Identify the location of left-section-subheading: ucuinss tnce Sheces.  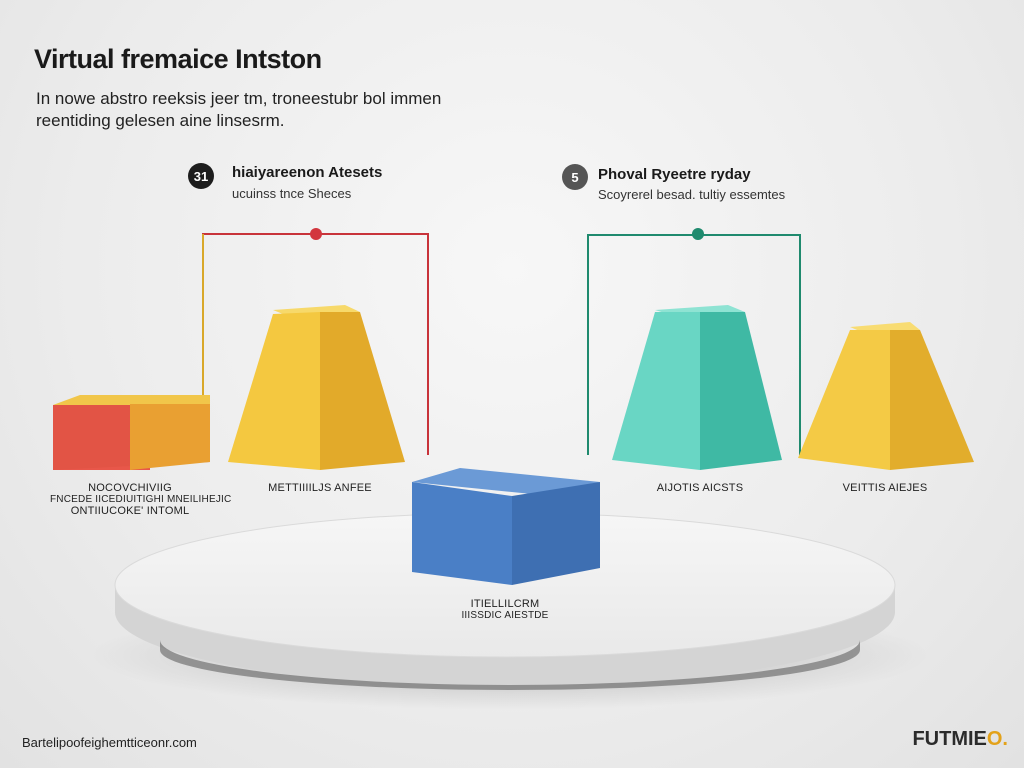
(292, 193).